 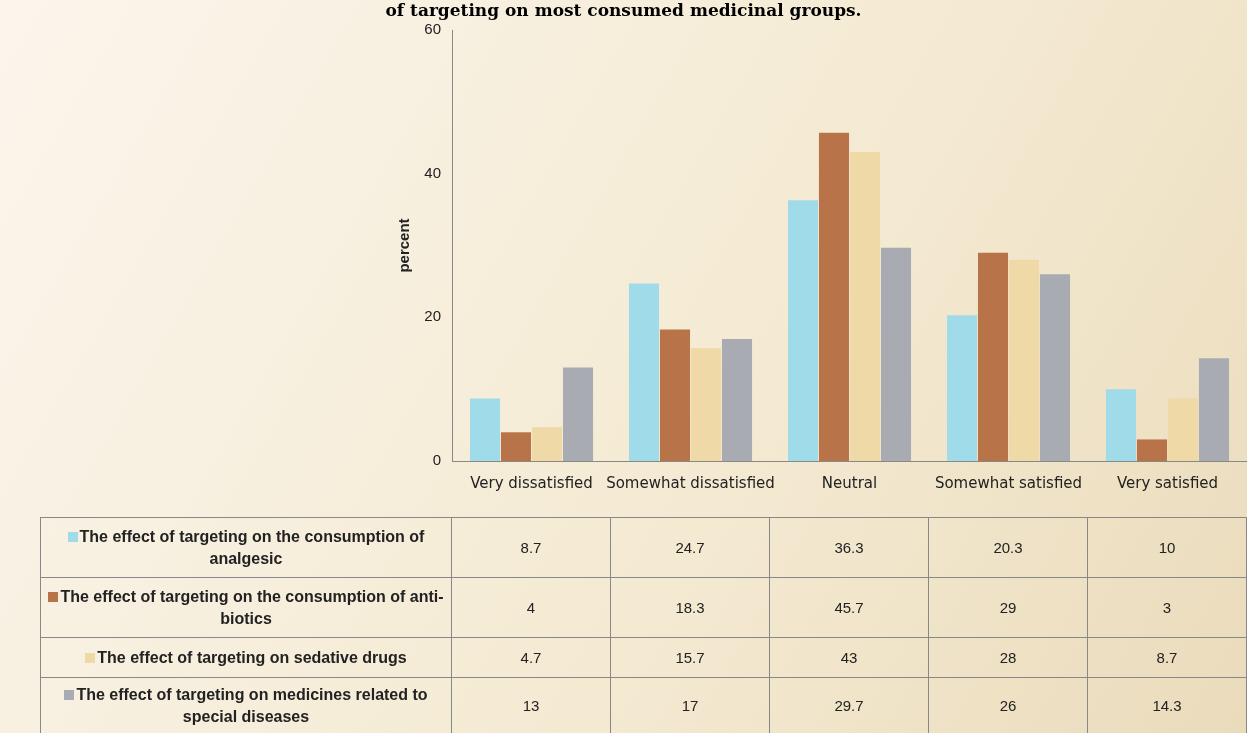 I want to click on data-label: 15.7, so click(x=690, y=657).